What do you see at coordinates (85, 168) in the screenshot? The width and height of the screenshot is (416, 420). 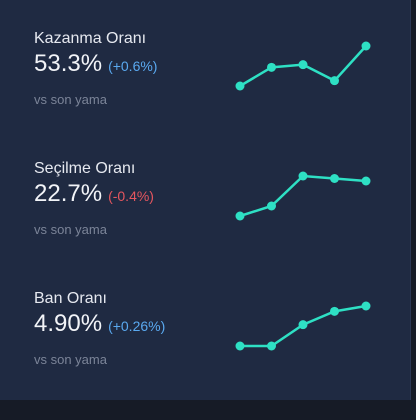 I see `stat-title: Seçilme Oranı` at bounding box center [85, 168].